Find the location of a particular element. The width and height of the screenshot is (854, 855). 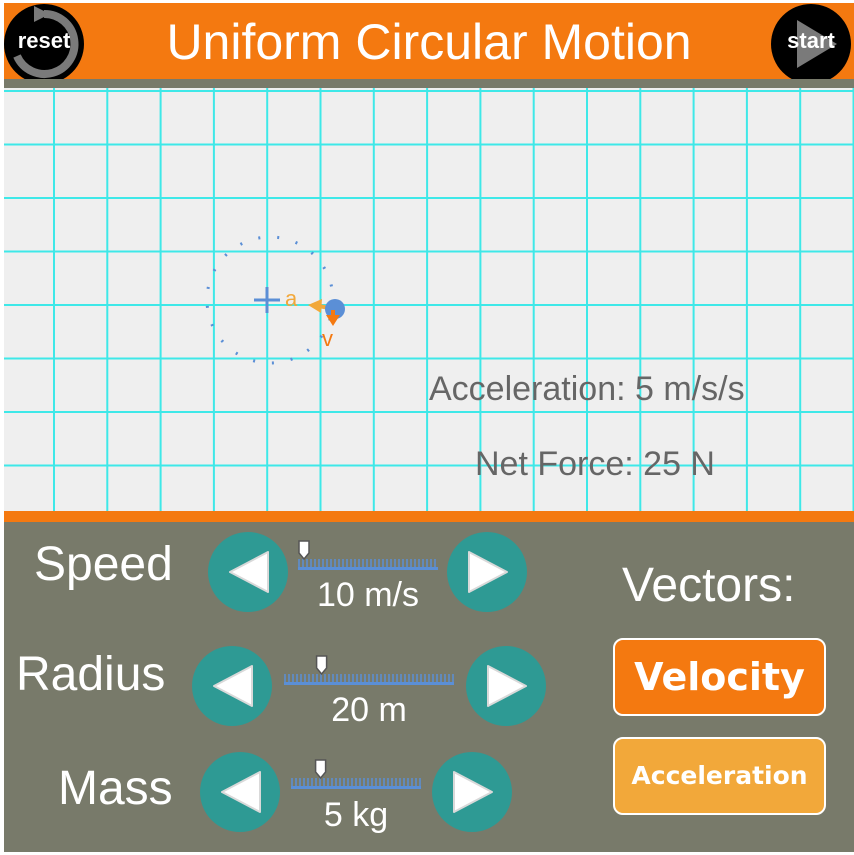

play-icon is located at coordinates (817, 44).